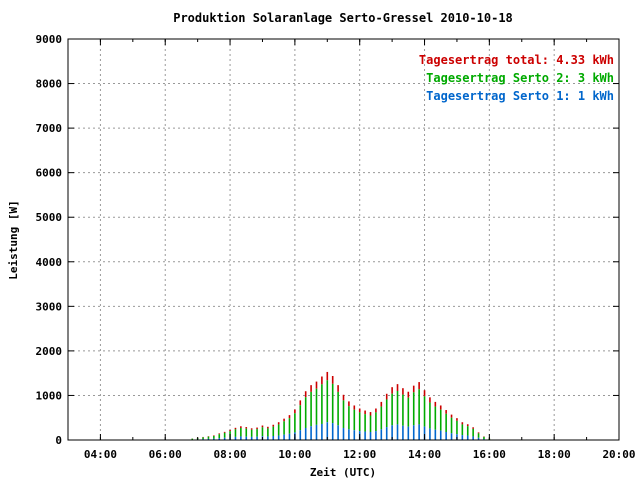 The image size is (640, 480). What do you see at coordinates (49, 262) in the screenshot?
I see `y-tick-label: 4000` at bounding box center [49, 262].